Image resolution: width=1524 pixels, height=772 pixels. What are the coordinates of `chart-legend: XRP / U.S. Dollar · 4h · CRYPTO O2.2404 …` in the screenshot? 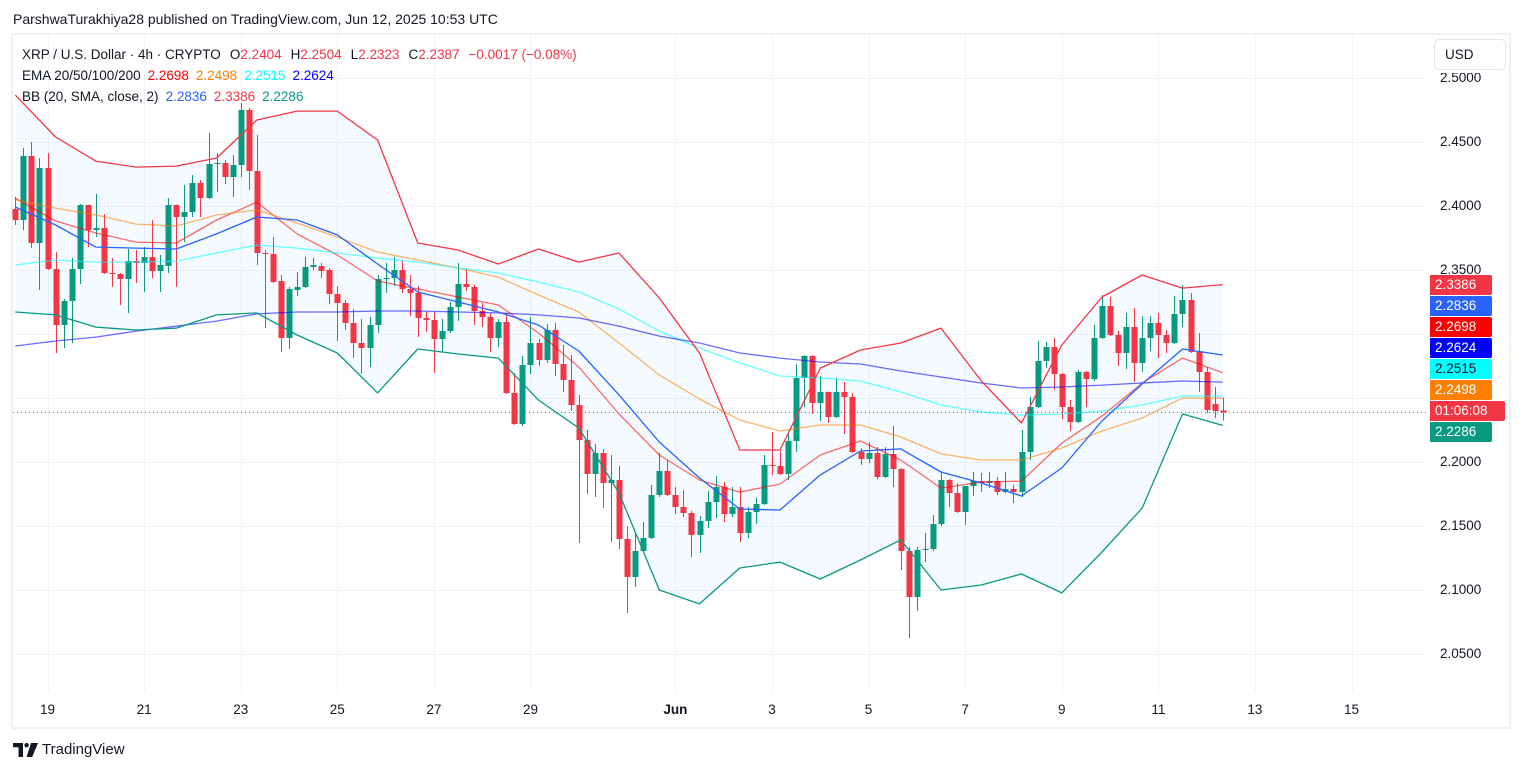 It's located at (299, 75).